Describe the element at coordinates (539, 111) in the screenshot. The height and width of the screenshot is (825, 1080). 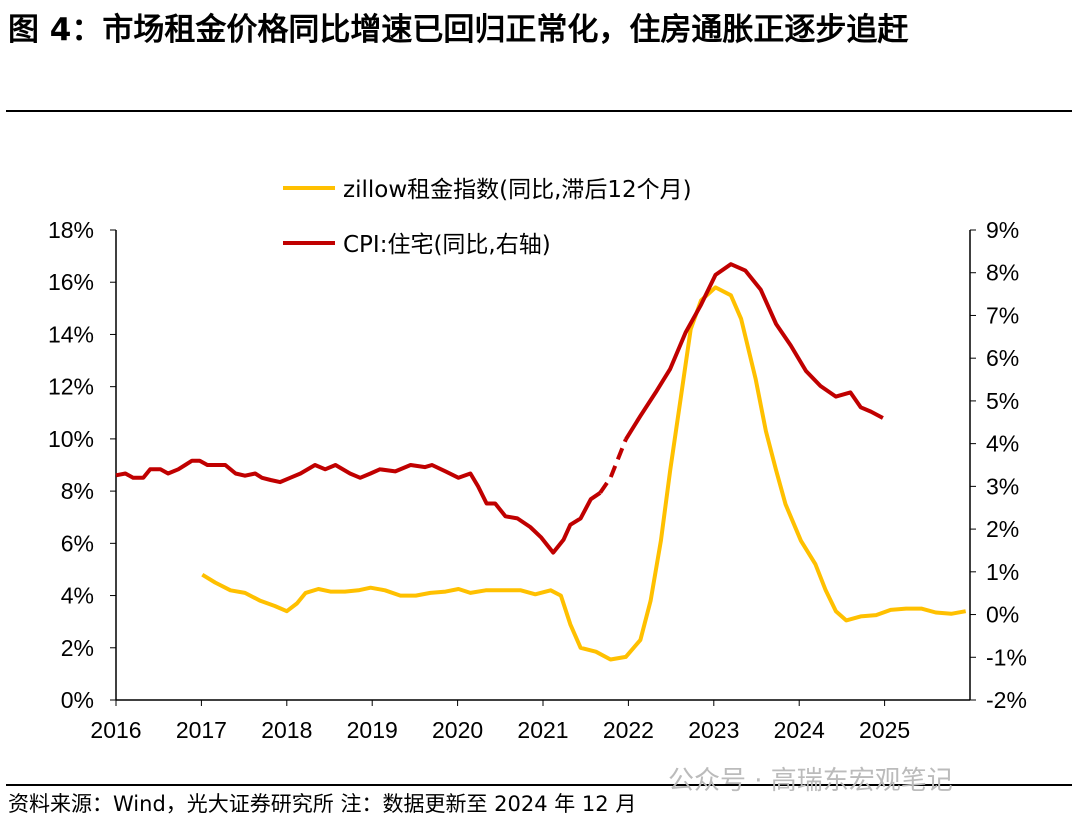
I see `title-rule` at that location.